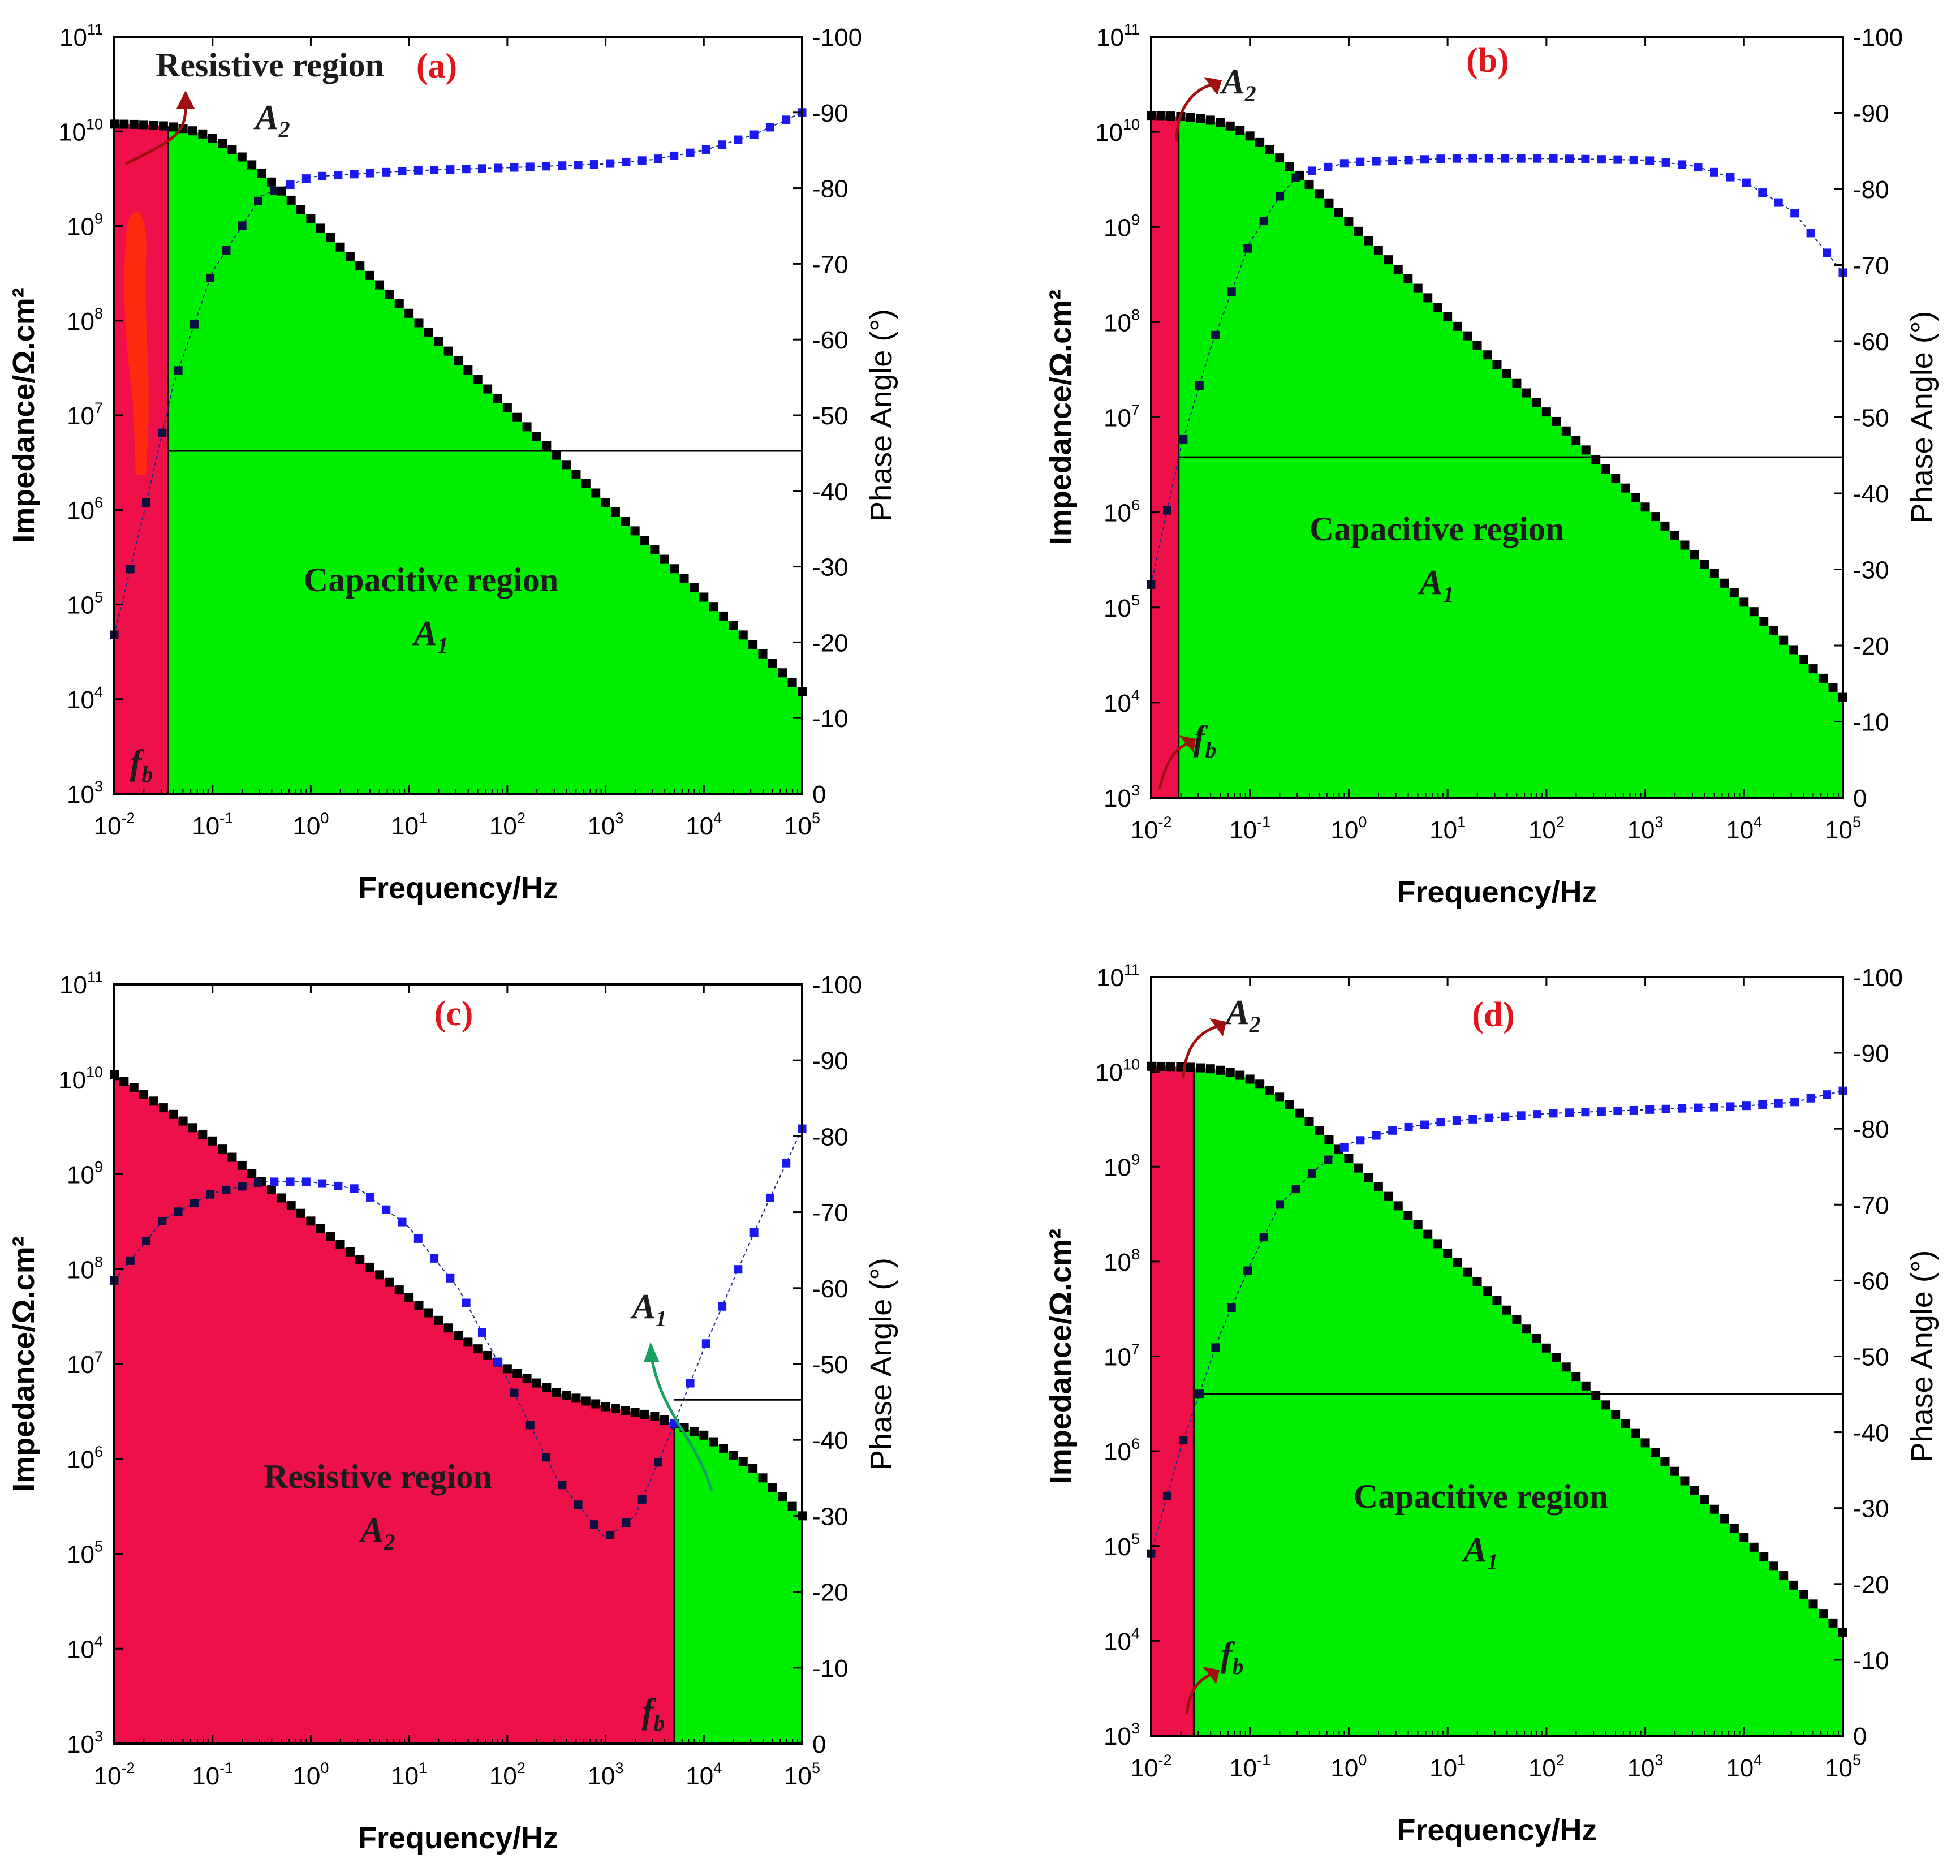 Image resolution: width=1960 pixels, height=1876 pixels. What do you see at coordinates (1135, 1349) in the screenshot?
I see `y-tick-label-exp: 7` at bounding box center [1135, 1349].